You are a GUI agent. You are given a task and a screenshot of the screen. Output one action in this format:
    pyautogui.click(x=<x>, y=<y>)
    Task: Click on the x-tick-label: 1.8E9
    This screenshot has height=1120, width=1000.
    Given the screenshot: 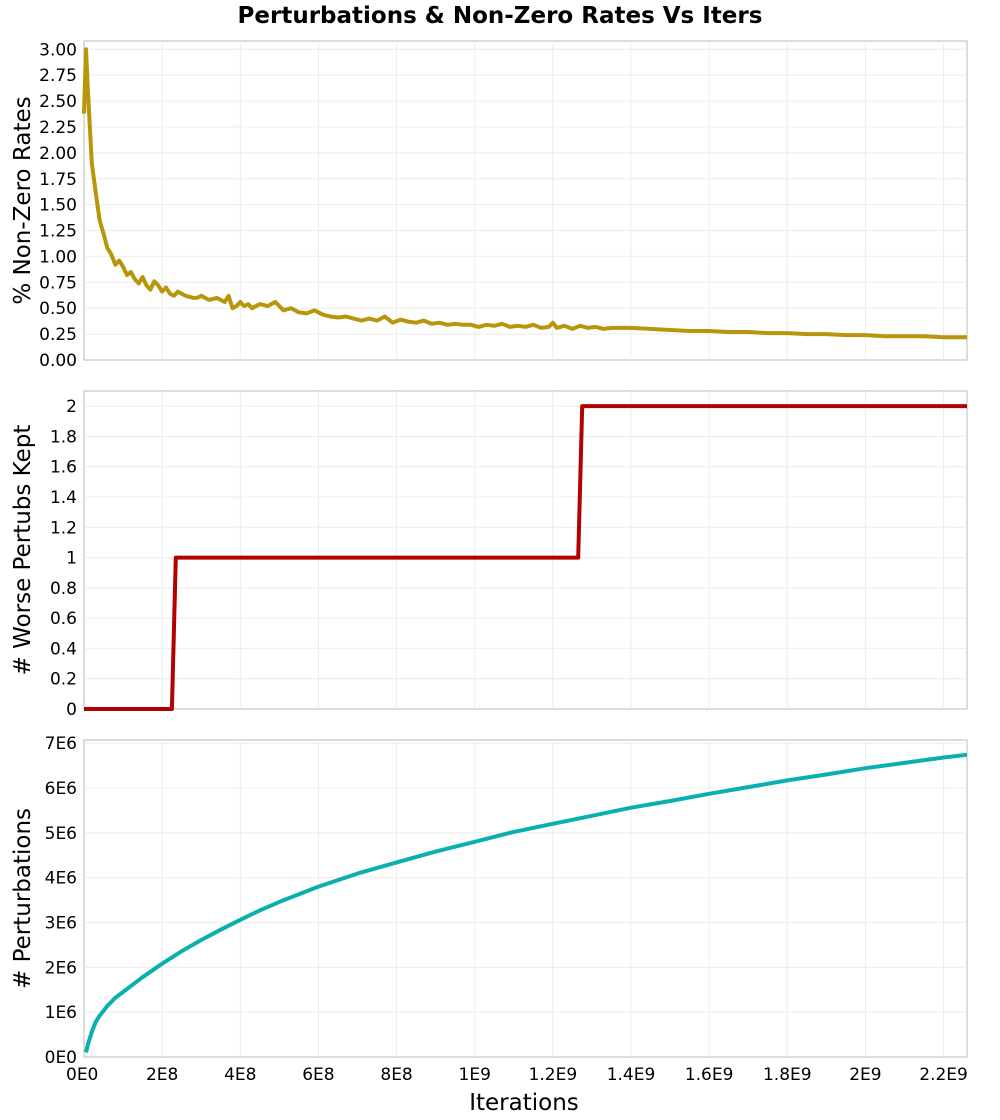 What is the action you would take?
    pyautogui.click(x=787, y=1075)
    